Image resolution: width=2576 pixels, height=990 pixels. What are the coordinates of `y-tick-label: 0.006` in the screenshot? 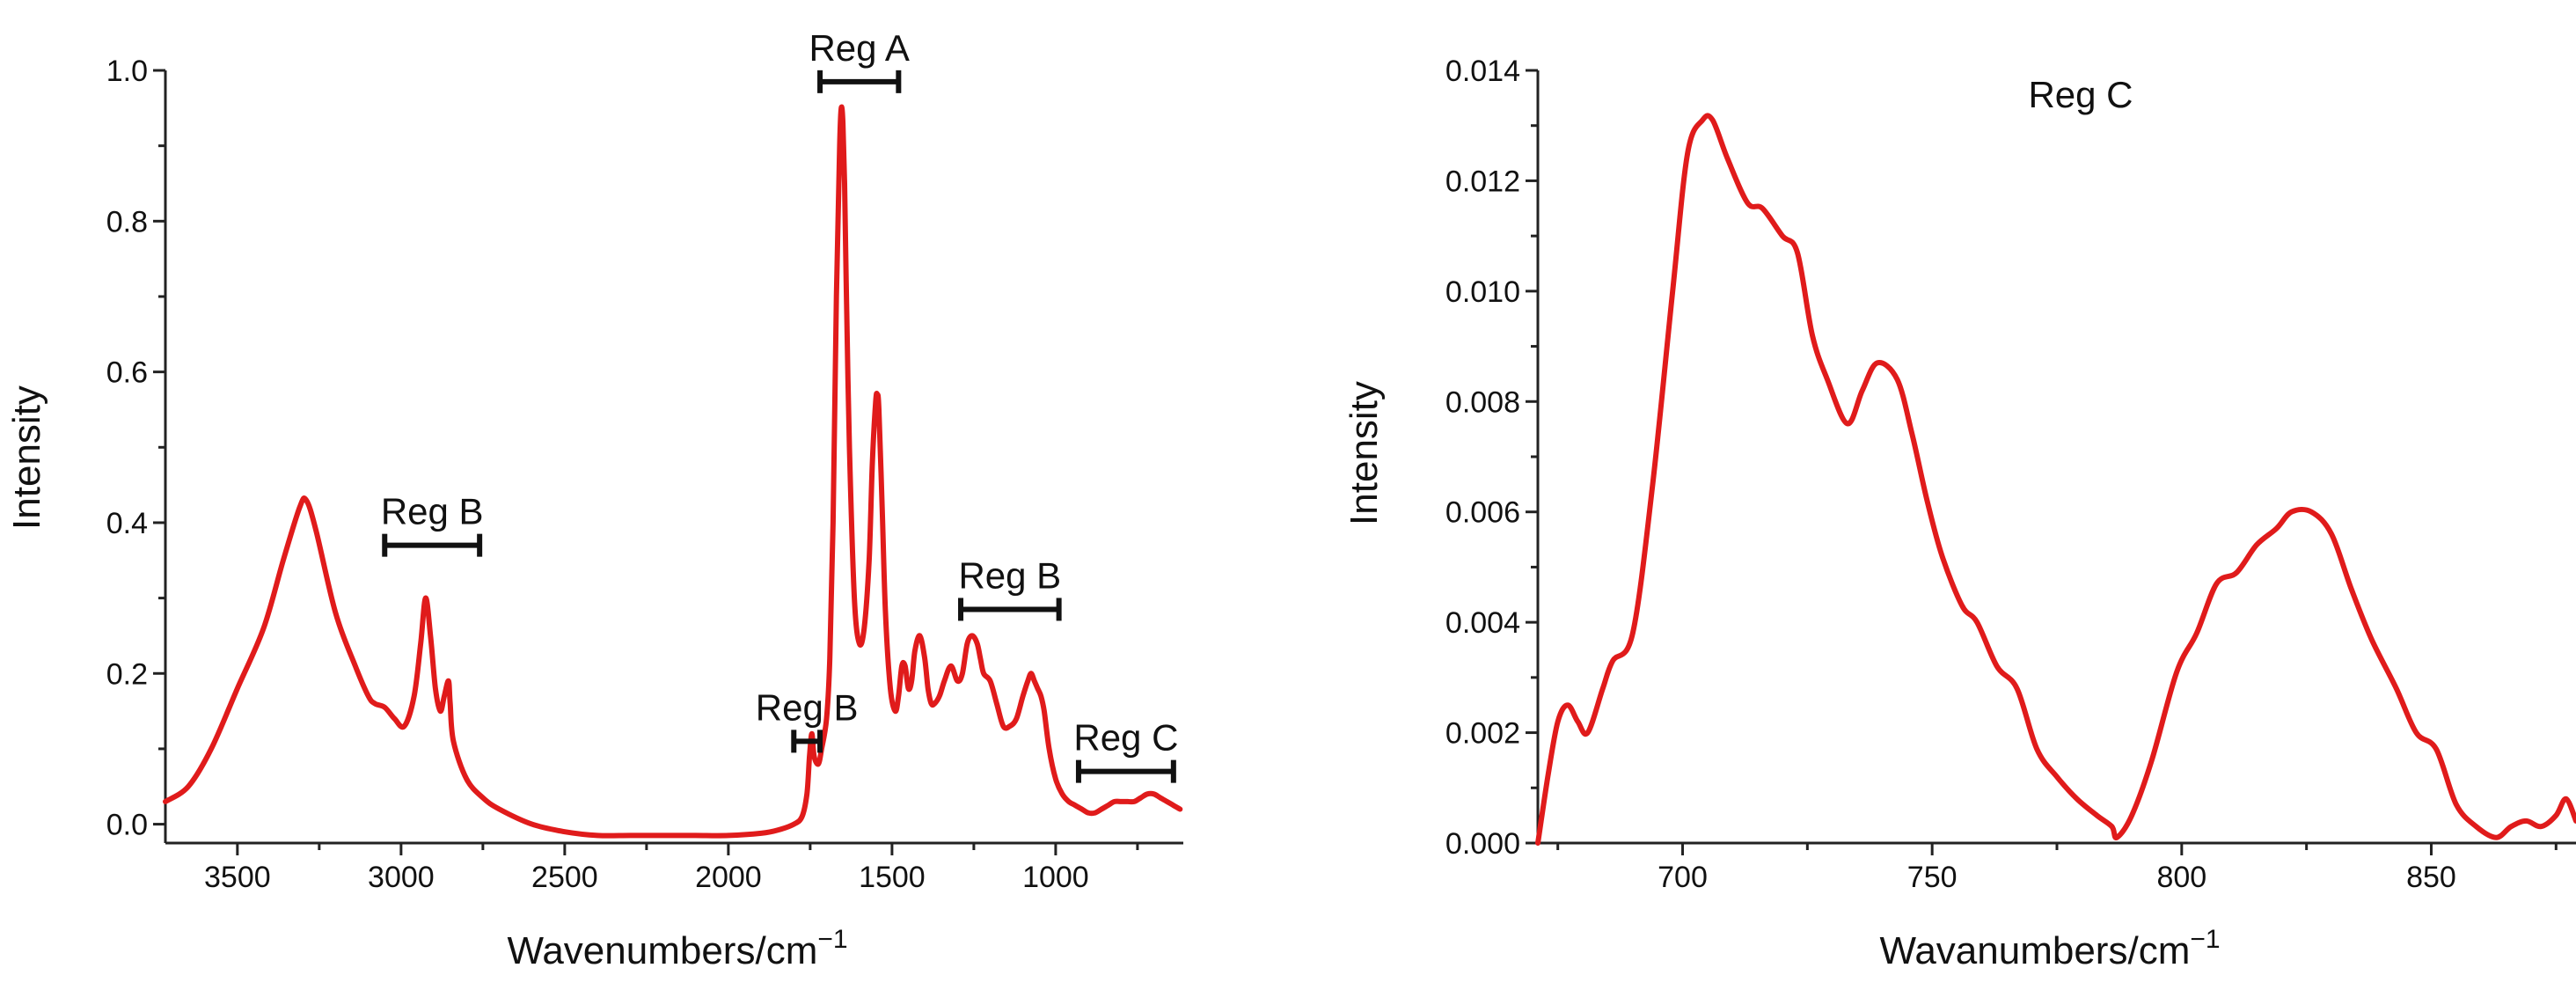 It's located at (1482, 513).